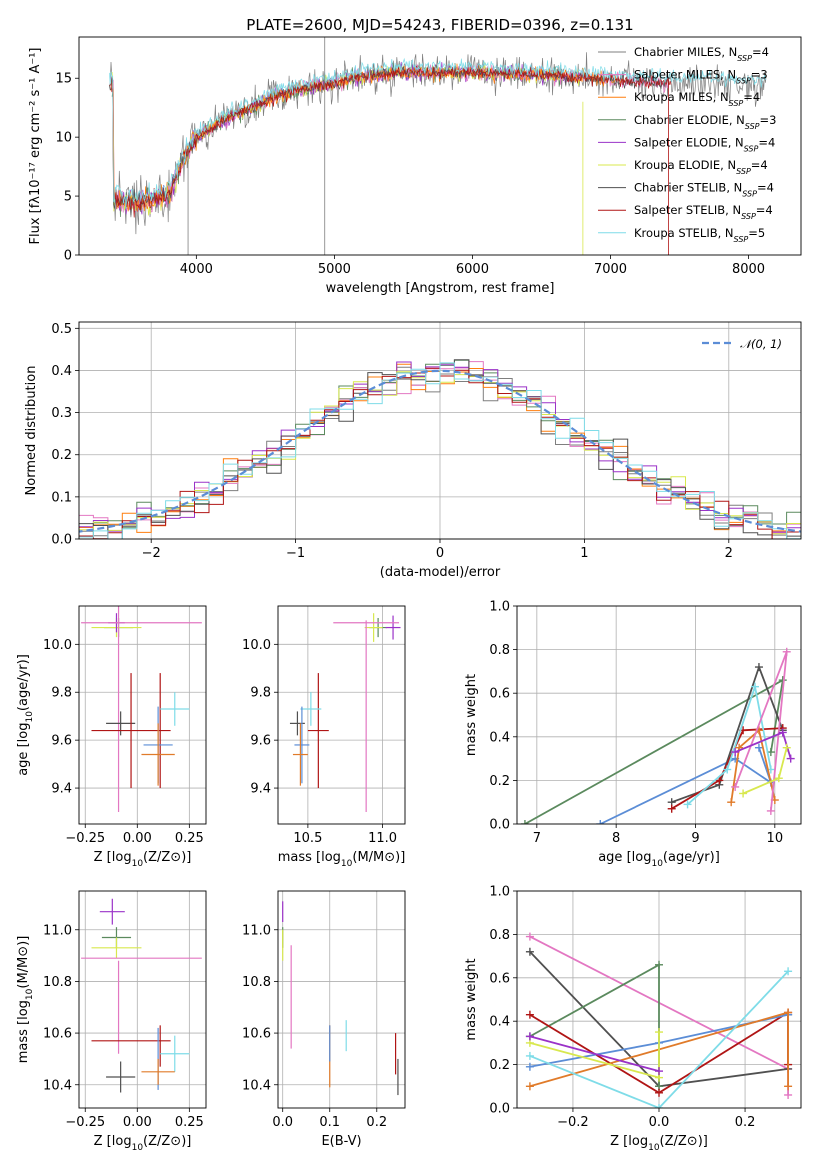 This screenshot has width=819, height=1170. What do you see at coordinates (137, 1122) in the screenshot?
I see `x-tick-label: 0.00` at bounding box center [137, 1122].